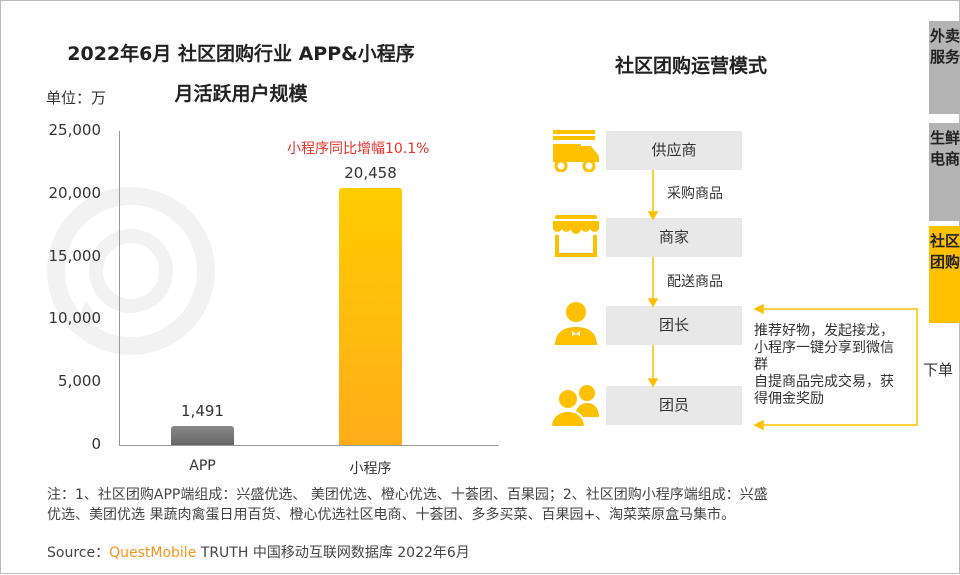  What do you see at coordinates (938, 370) in the screenshot?
I see `order-label: 下单` at bounding box center [938, 370].